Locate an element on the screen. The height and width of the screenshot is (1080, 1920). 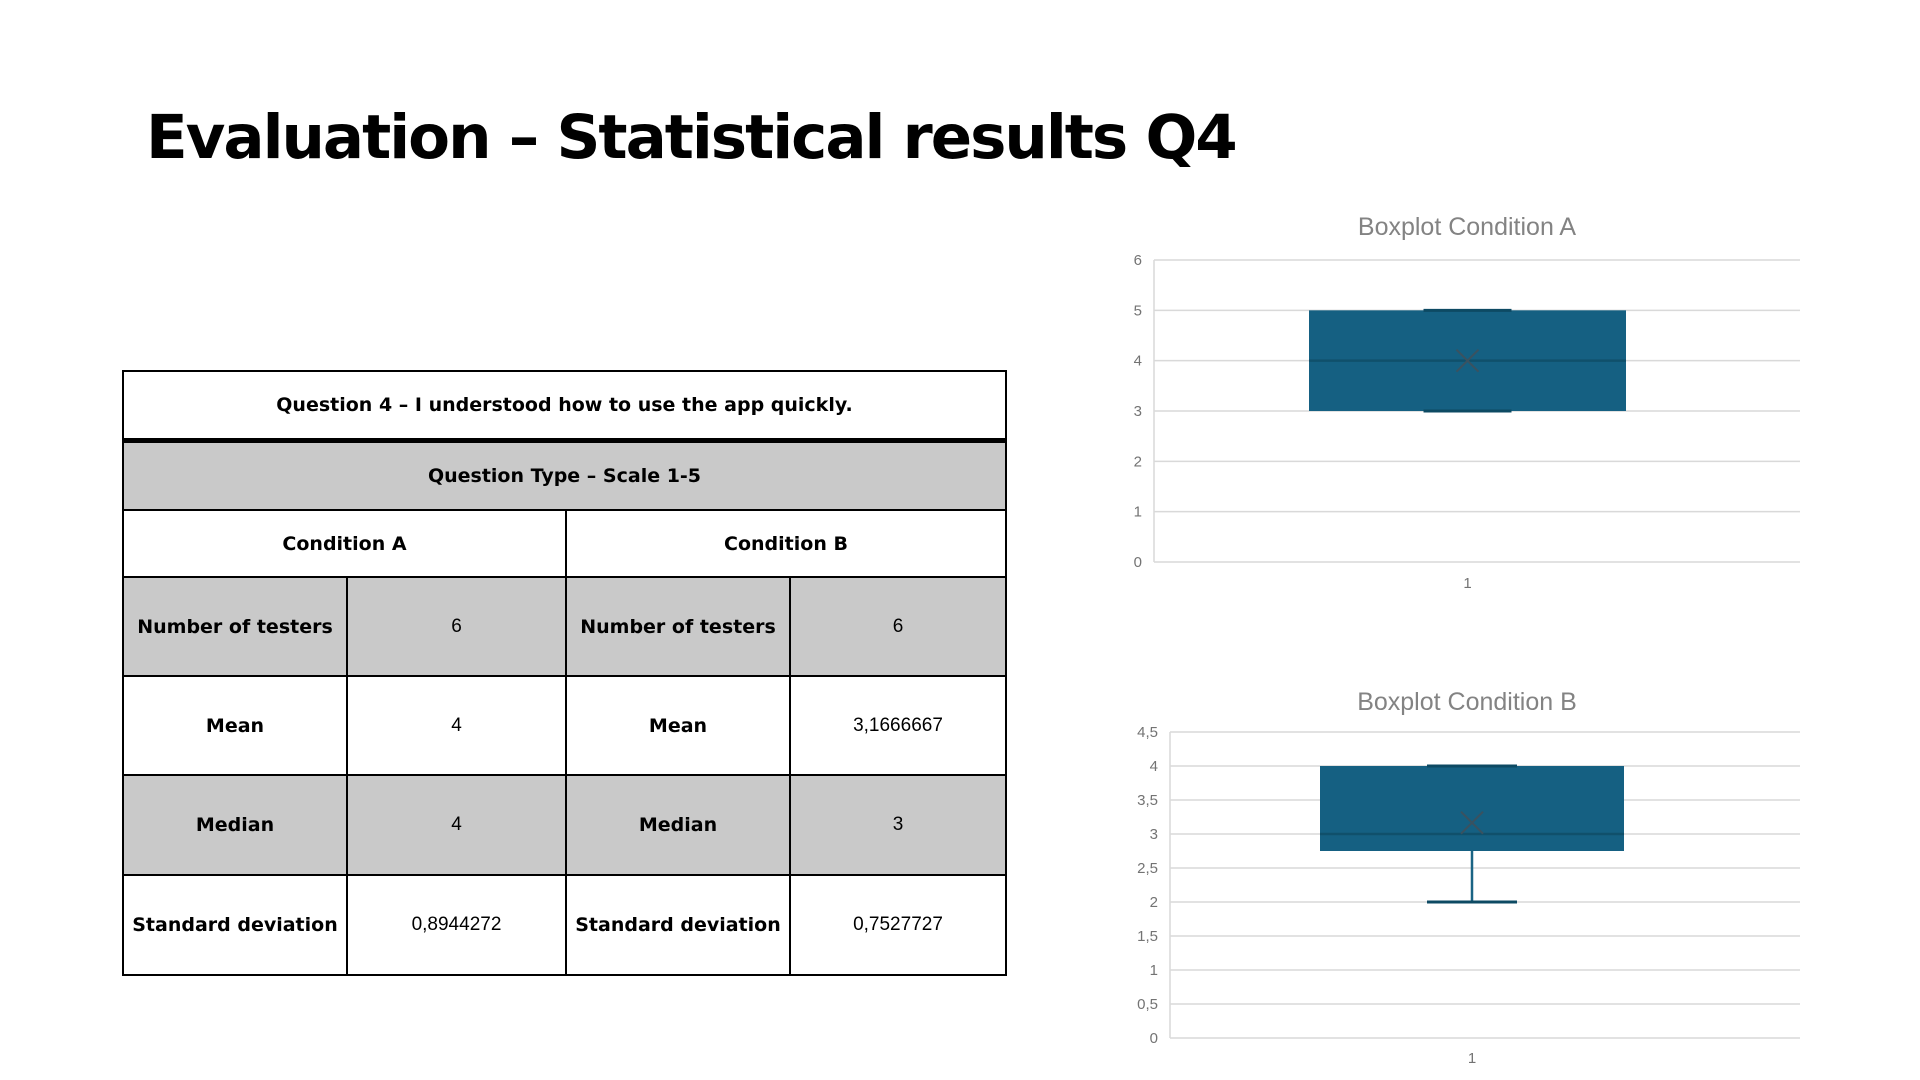
table-row-question-type: Question Type – Scale 1-5 is located at coordinates (564, 475).